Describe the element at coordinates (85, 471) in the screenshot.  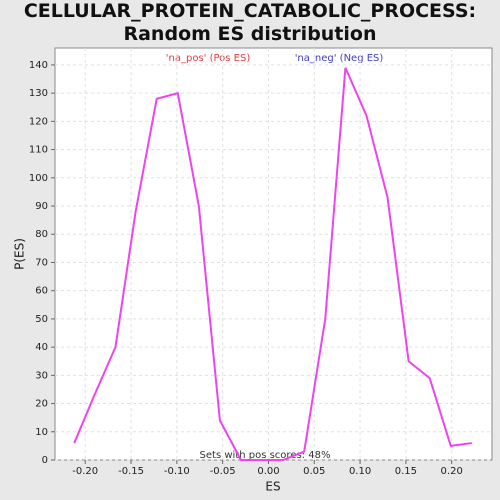
I see `x-tick-label: -0.20` at that location.